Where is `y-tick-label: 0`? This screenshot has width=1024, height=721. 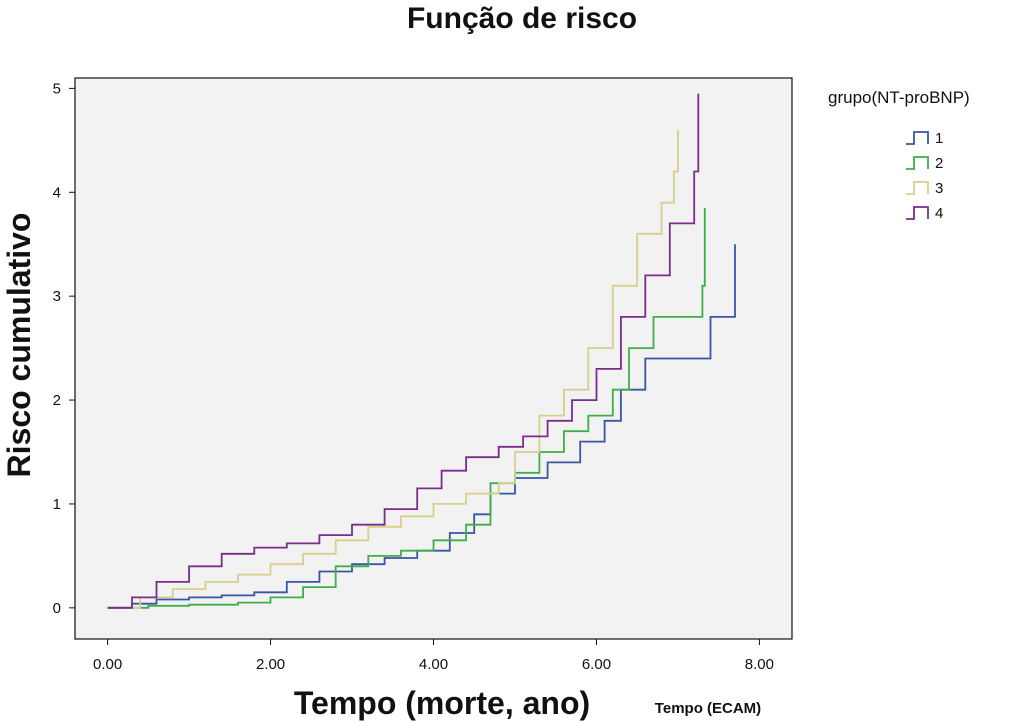
y-tick-label: 0 is located at coordinates (57, 608).